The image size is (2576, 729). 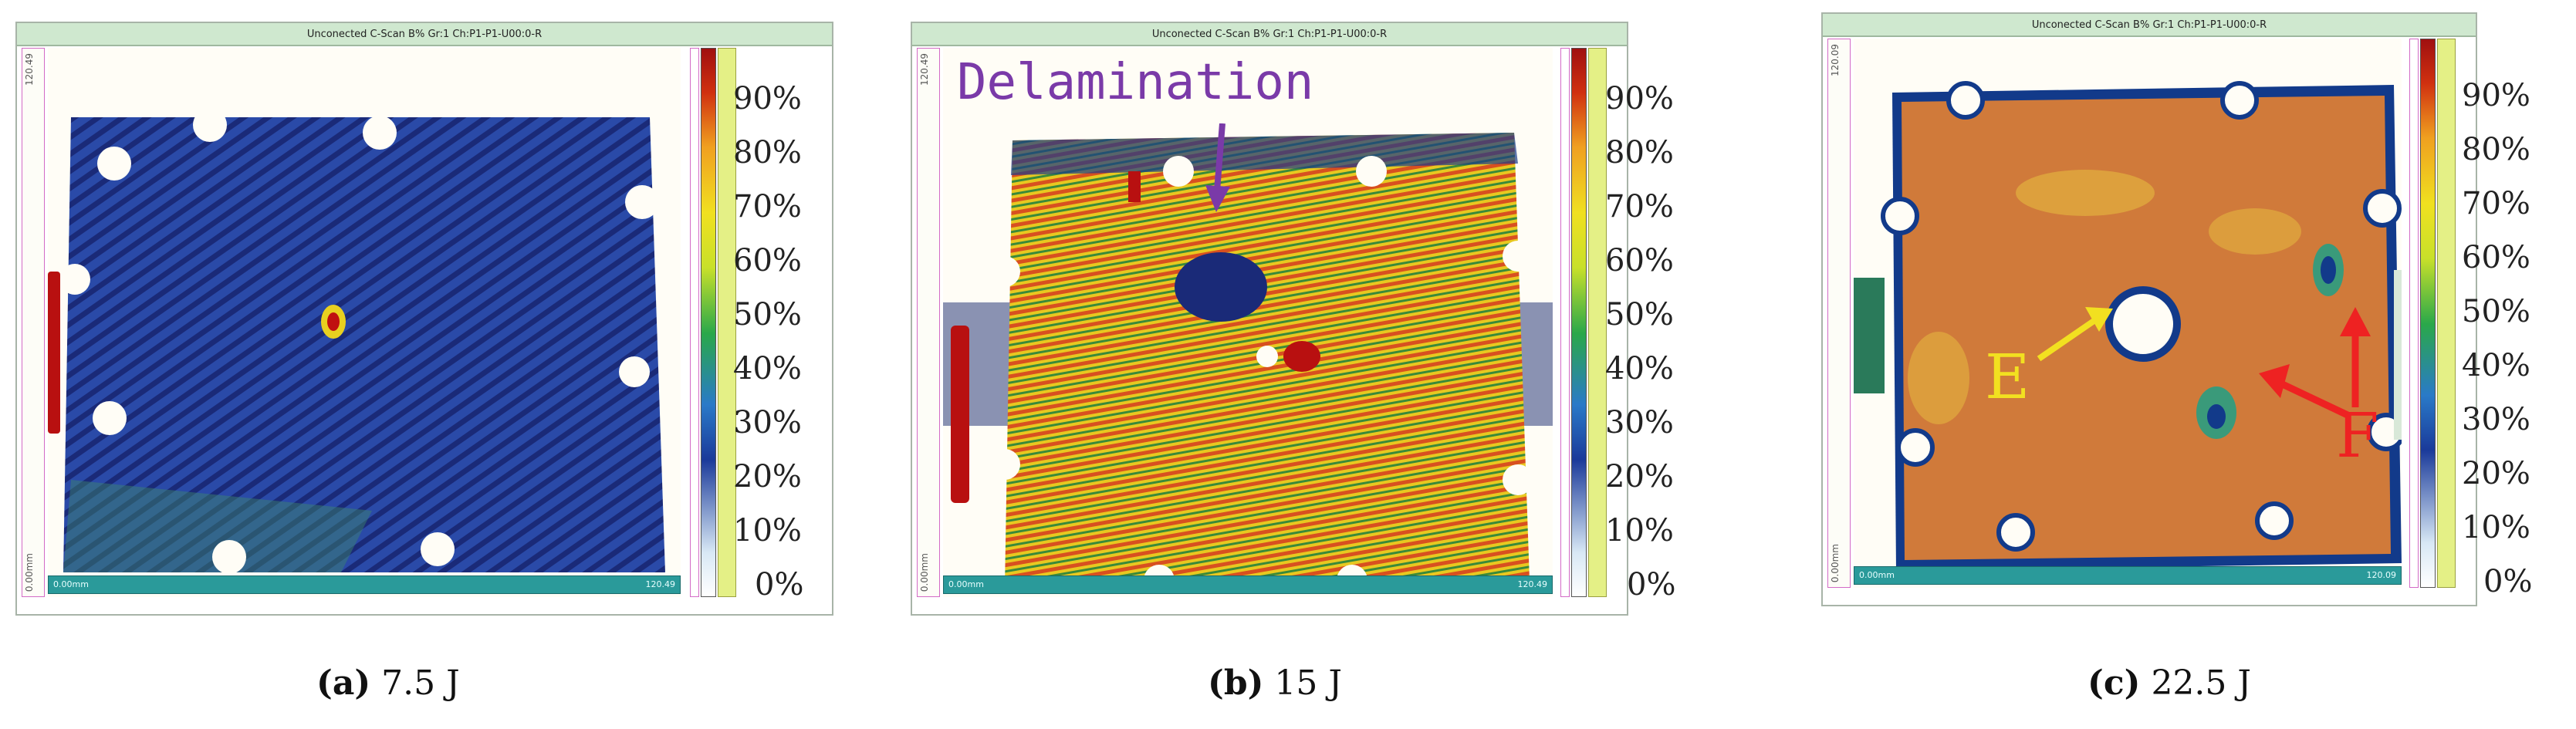 I want to click on tick-b-20: 20%, so click(x=1639, y=477).